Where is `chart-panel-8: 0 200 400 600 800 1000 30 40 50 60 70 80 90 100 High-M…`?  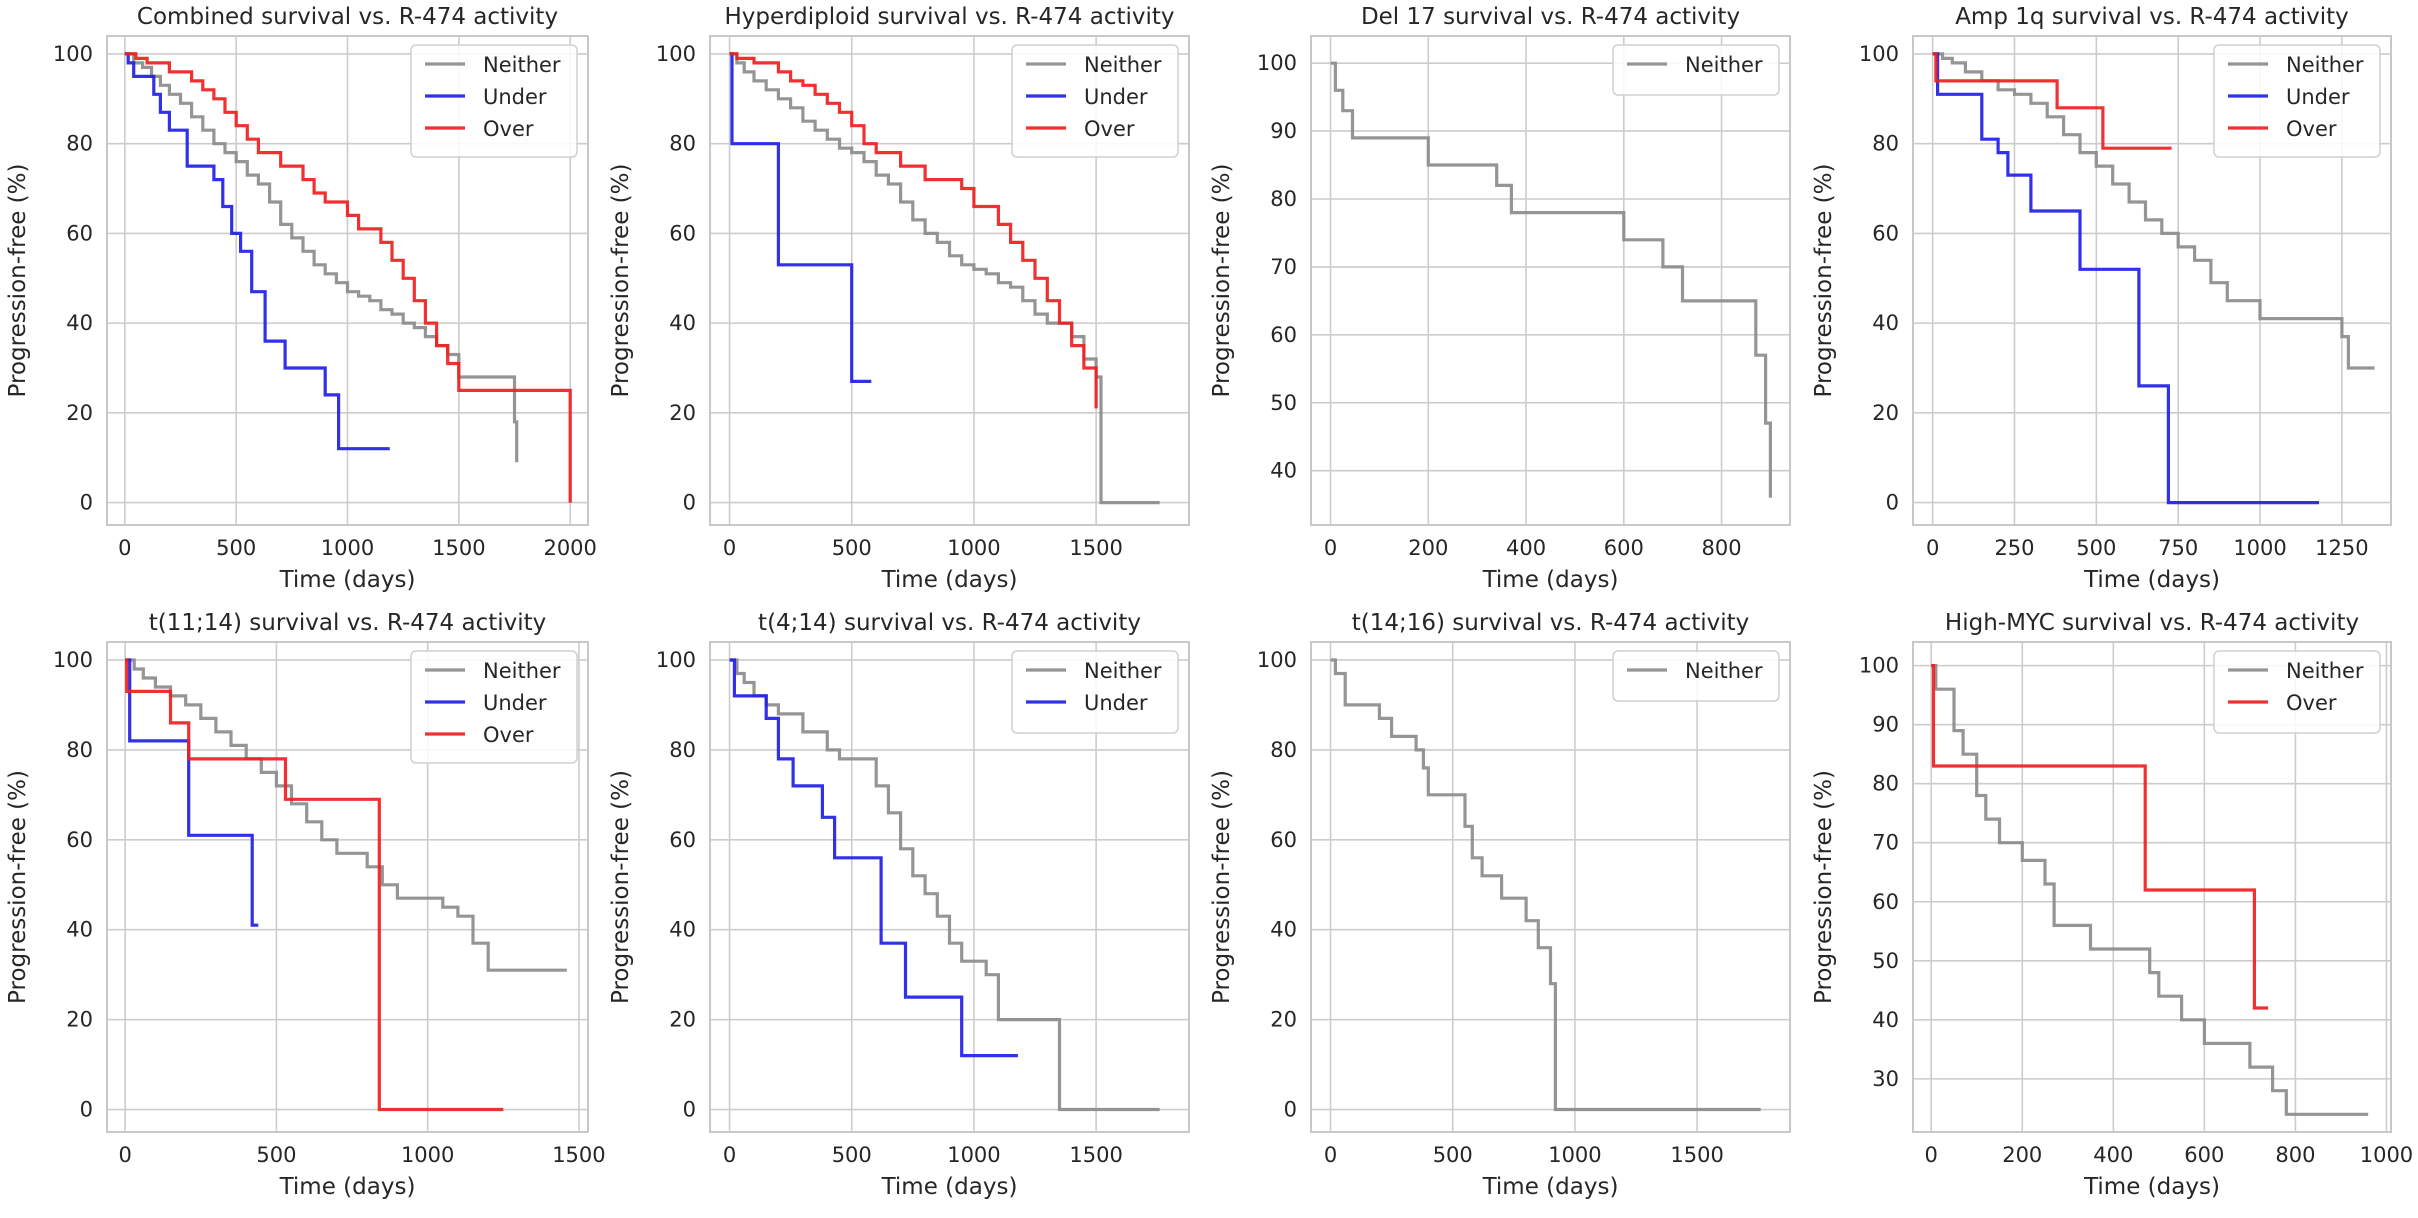
chart-panel-8: 0 200 400 600 800 1000 30 40 50 60 70 80 90 100 High-M… is located at coordinates (2112, 905).